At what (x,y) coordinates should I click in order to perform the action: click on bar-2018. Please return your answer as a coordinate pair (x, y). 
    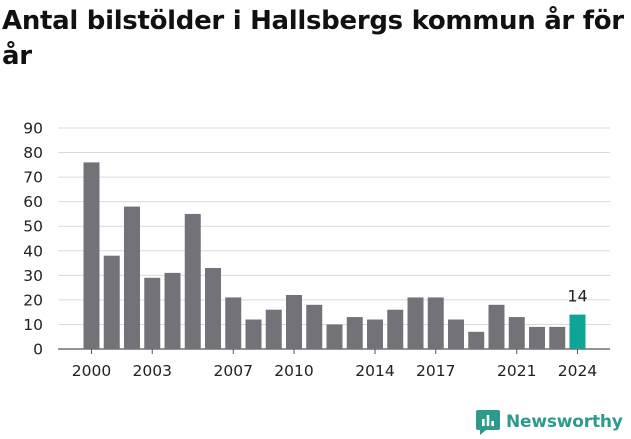
    Looking at the image, I should click on (456, 334).